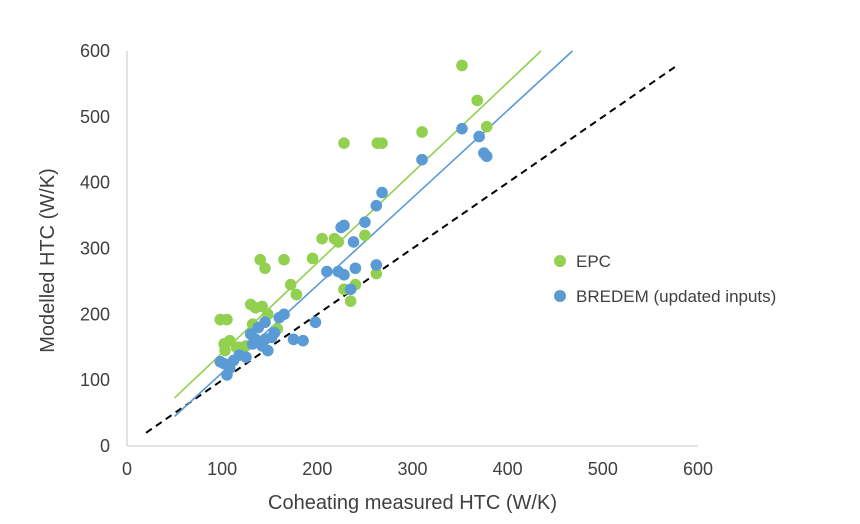 Image resolution: width=860 pixels, height=524 pixels. What do you see at coordinates (676, 296) in the screenshot?
I see `legend-label-bredem: BREDEM (updated inputs)` at bounding box center [676, 296].